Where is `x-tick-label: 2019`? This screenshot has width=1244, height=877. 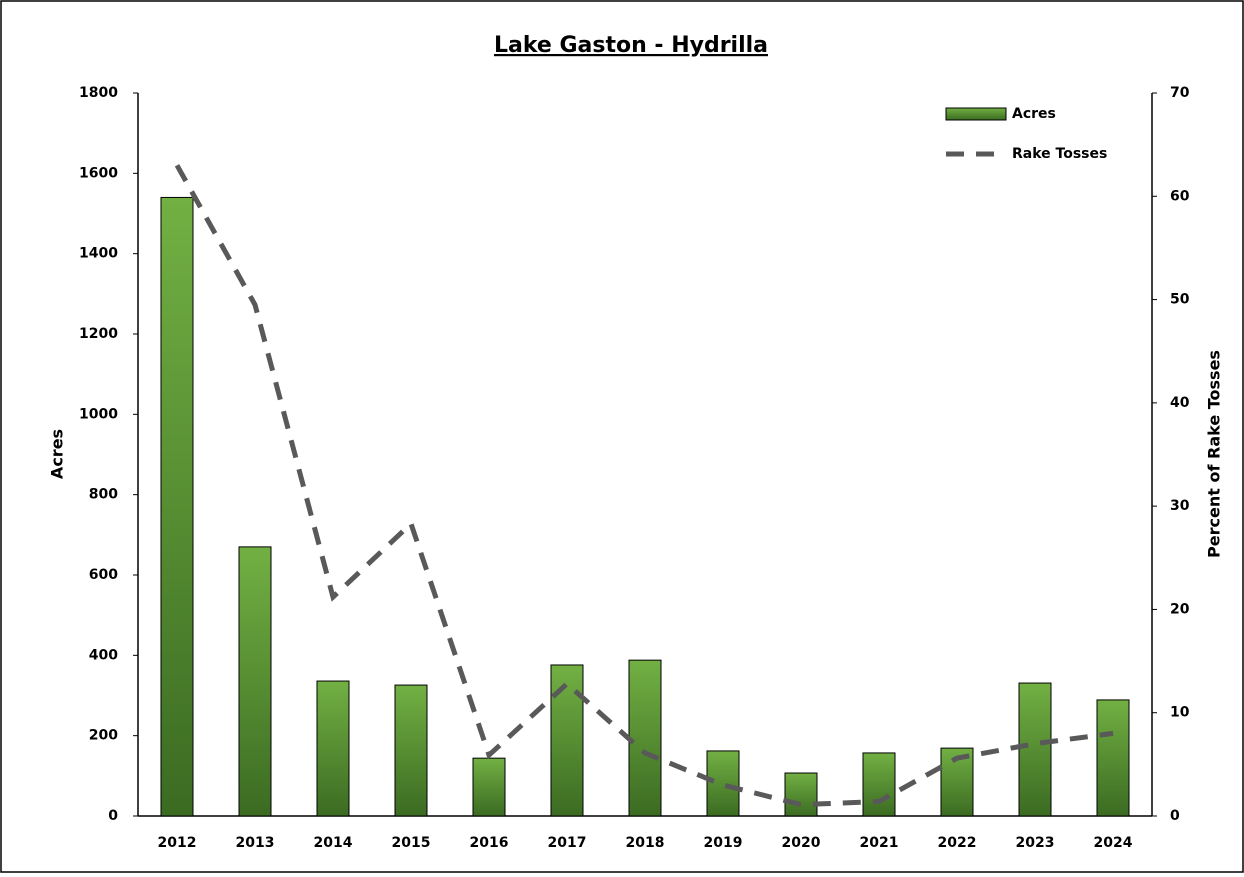
x-tick-label: 2019 is located at coordinates (723, 843).